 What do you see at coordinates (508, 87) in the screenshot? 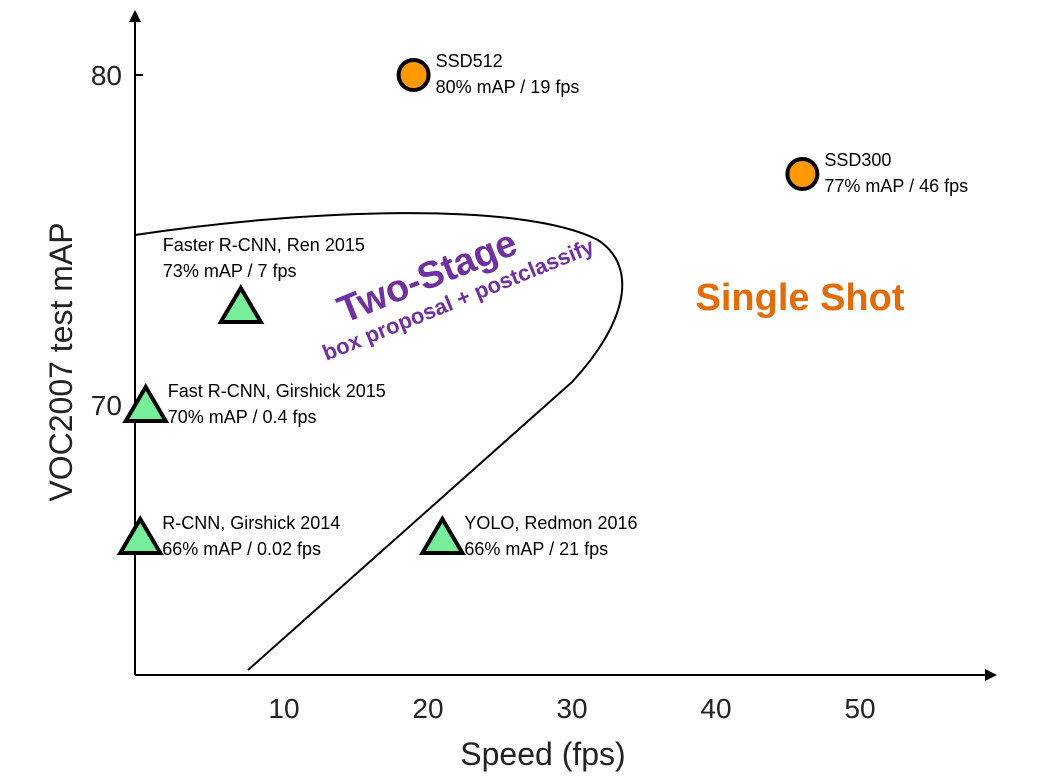
I see `point-detail-label: 80% mAP / 19 fps` at bounding box center [508, 87].